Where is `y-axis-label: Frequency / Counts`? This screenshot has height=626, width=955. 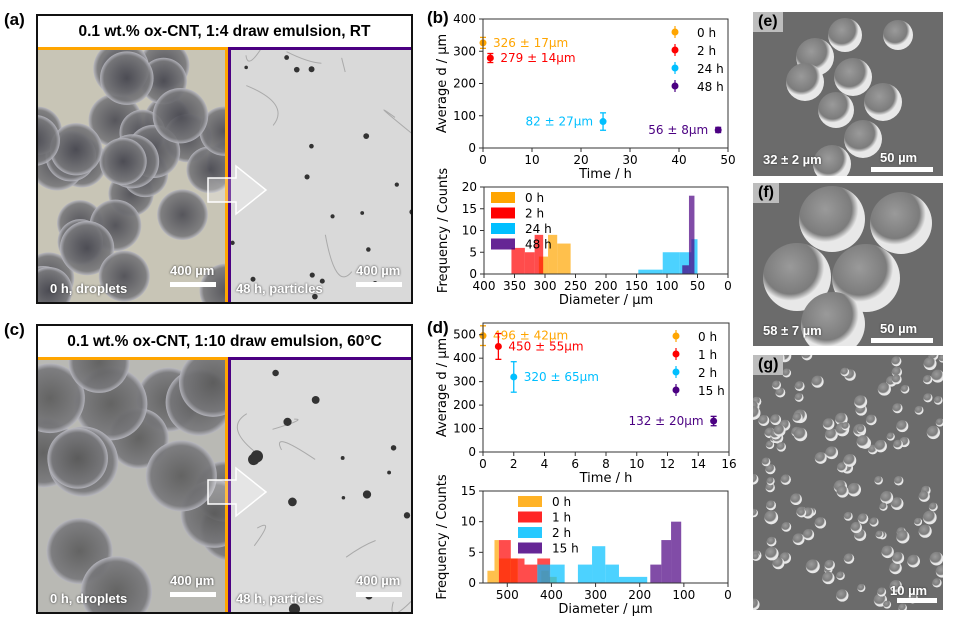
y-axis-label: Frequency / Counts is located at coordinates (442, 536).